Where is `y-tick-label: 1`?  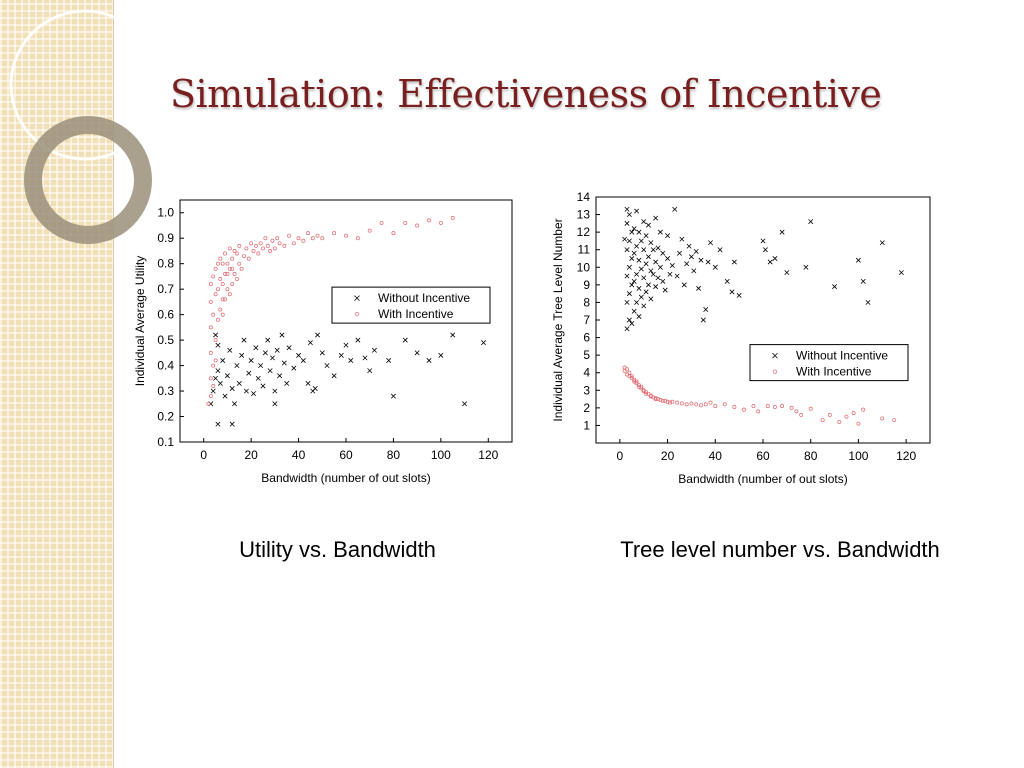
y-tick-label: 1 is located at coordinates (586, 425).